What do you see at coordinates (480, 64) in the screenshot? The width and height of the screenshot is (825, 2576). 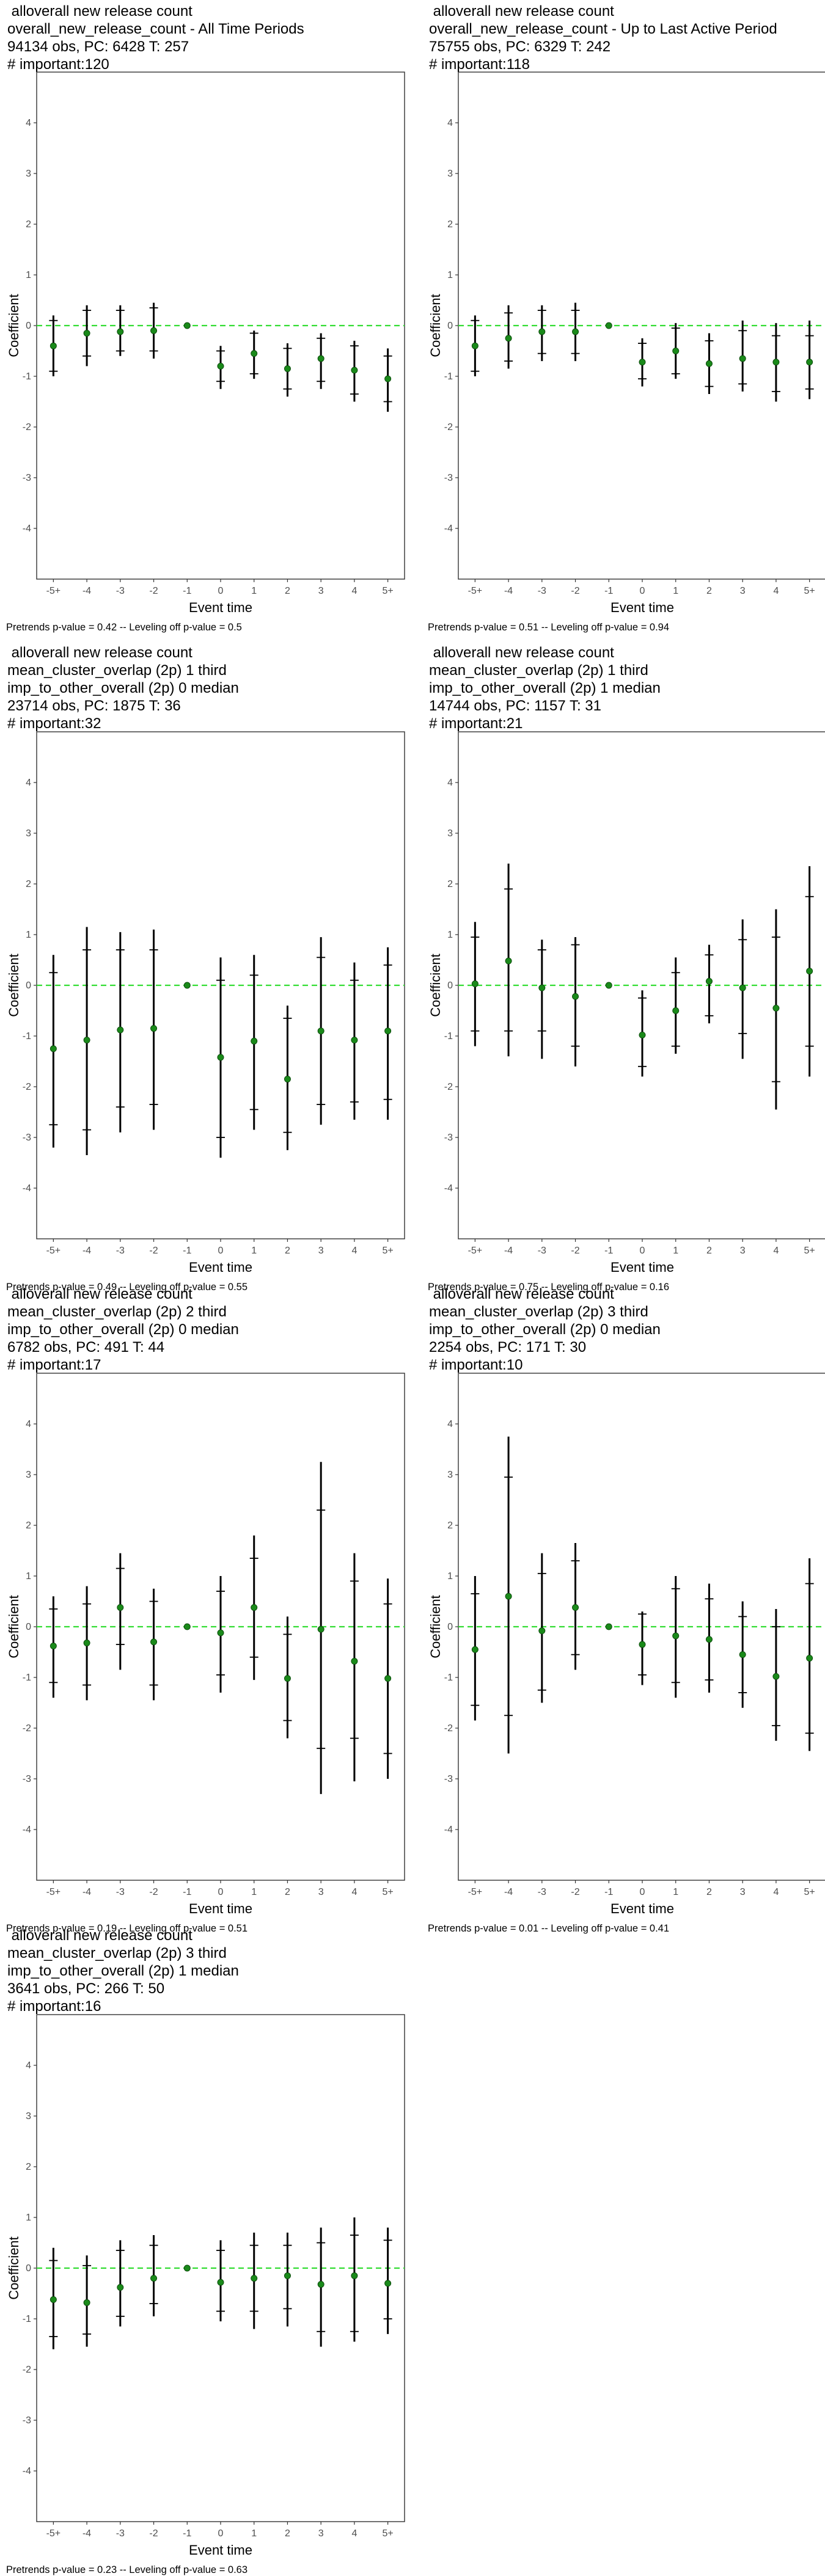 I see `chart-title-line: # important:118` at bounding box center [480, 64].